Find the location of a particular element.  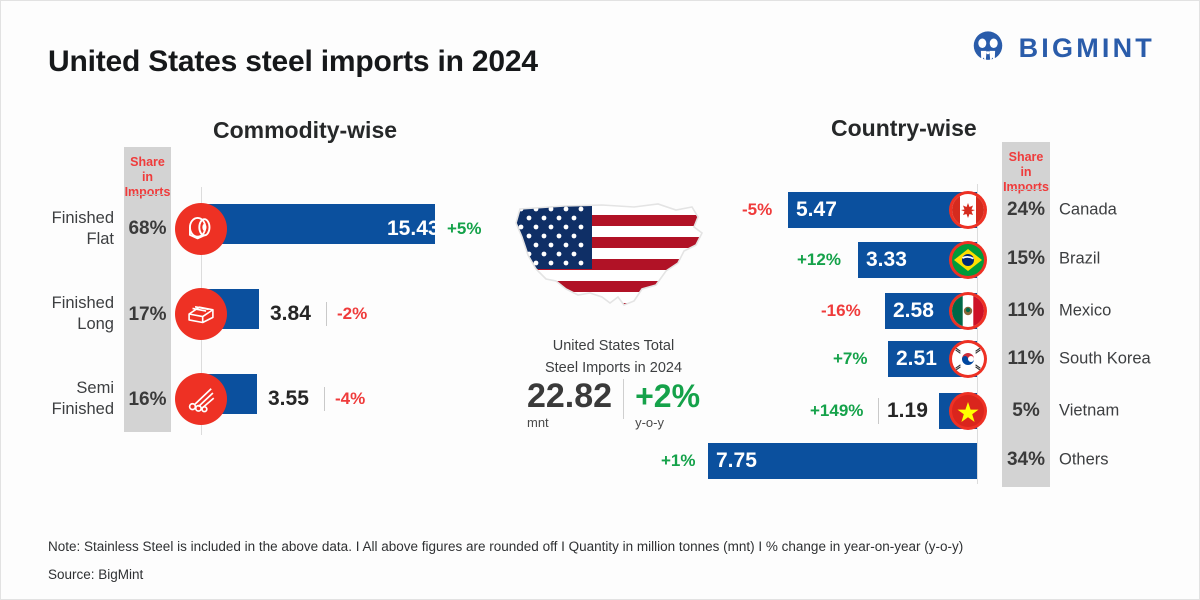

steel-beams-glyph is located at coordinates (201, 314).